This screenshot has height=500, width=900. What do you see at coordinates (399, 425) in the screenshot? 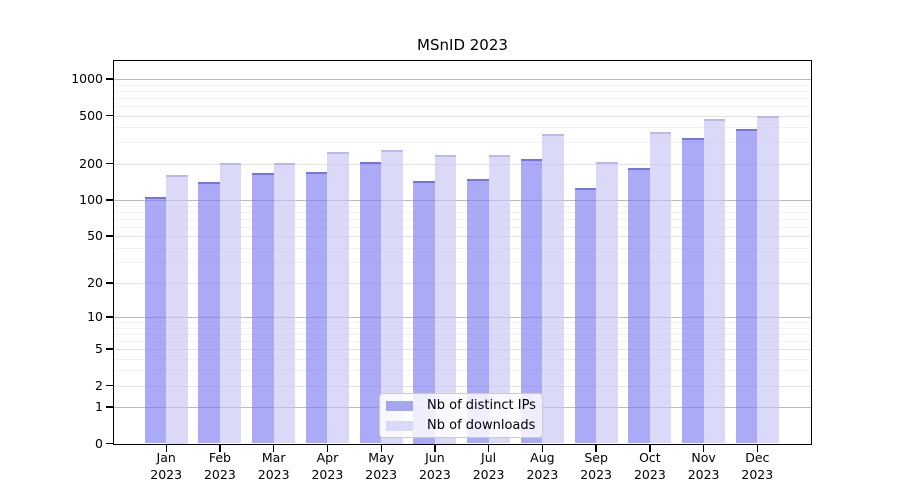
I see `legend-swatch-nb-of-downloads` at bounding box center [399, 425].